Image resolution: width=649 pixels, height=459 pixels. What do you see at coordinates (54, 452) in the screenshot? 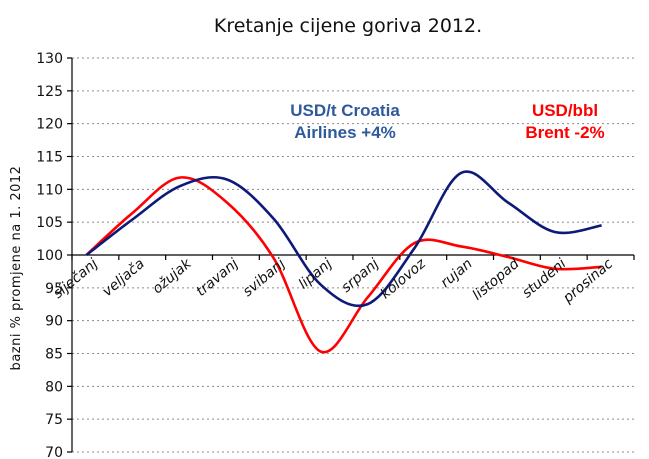
I see `y-tick-label-0: 70` at bounding box center [54, 452].